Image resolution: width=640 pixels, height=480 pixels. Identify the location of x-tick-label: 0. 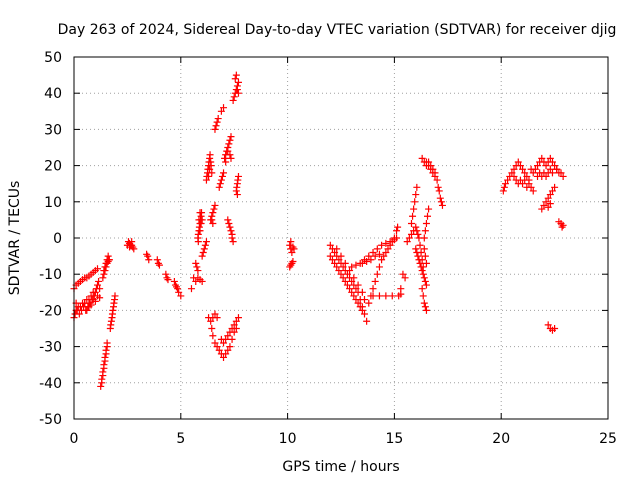
(74, 439).